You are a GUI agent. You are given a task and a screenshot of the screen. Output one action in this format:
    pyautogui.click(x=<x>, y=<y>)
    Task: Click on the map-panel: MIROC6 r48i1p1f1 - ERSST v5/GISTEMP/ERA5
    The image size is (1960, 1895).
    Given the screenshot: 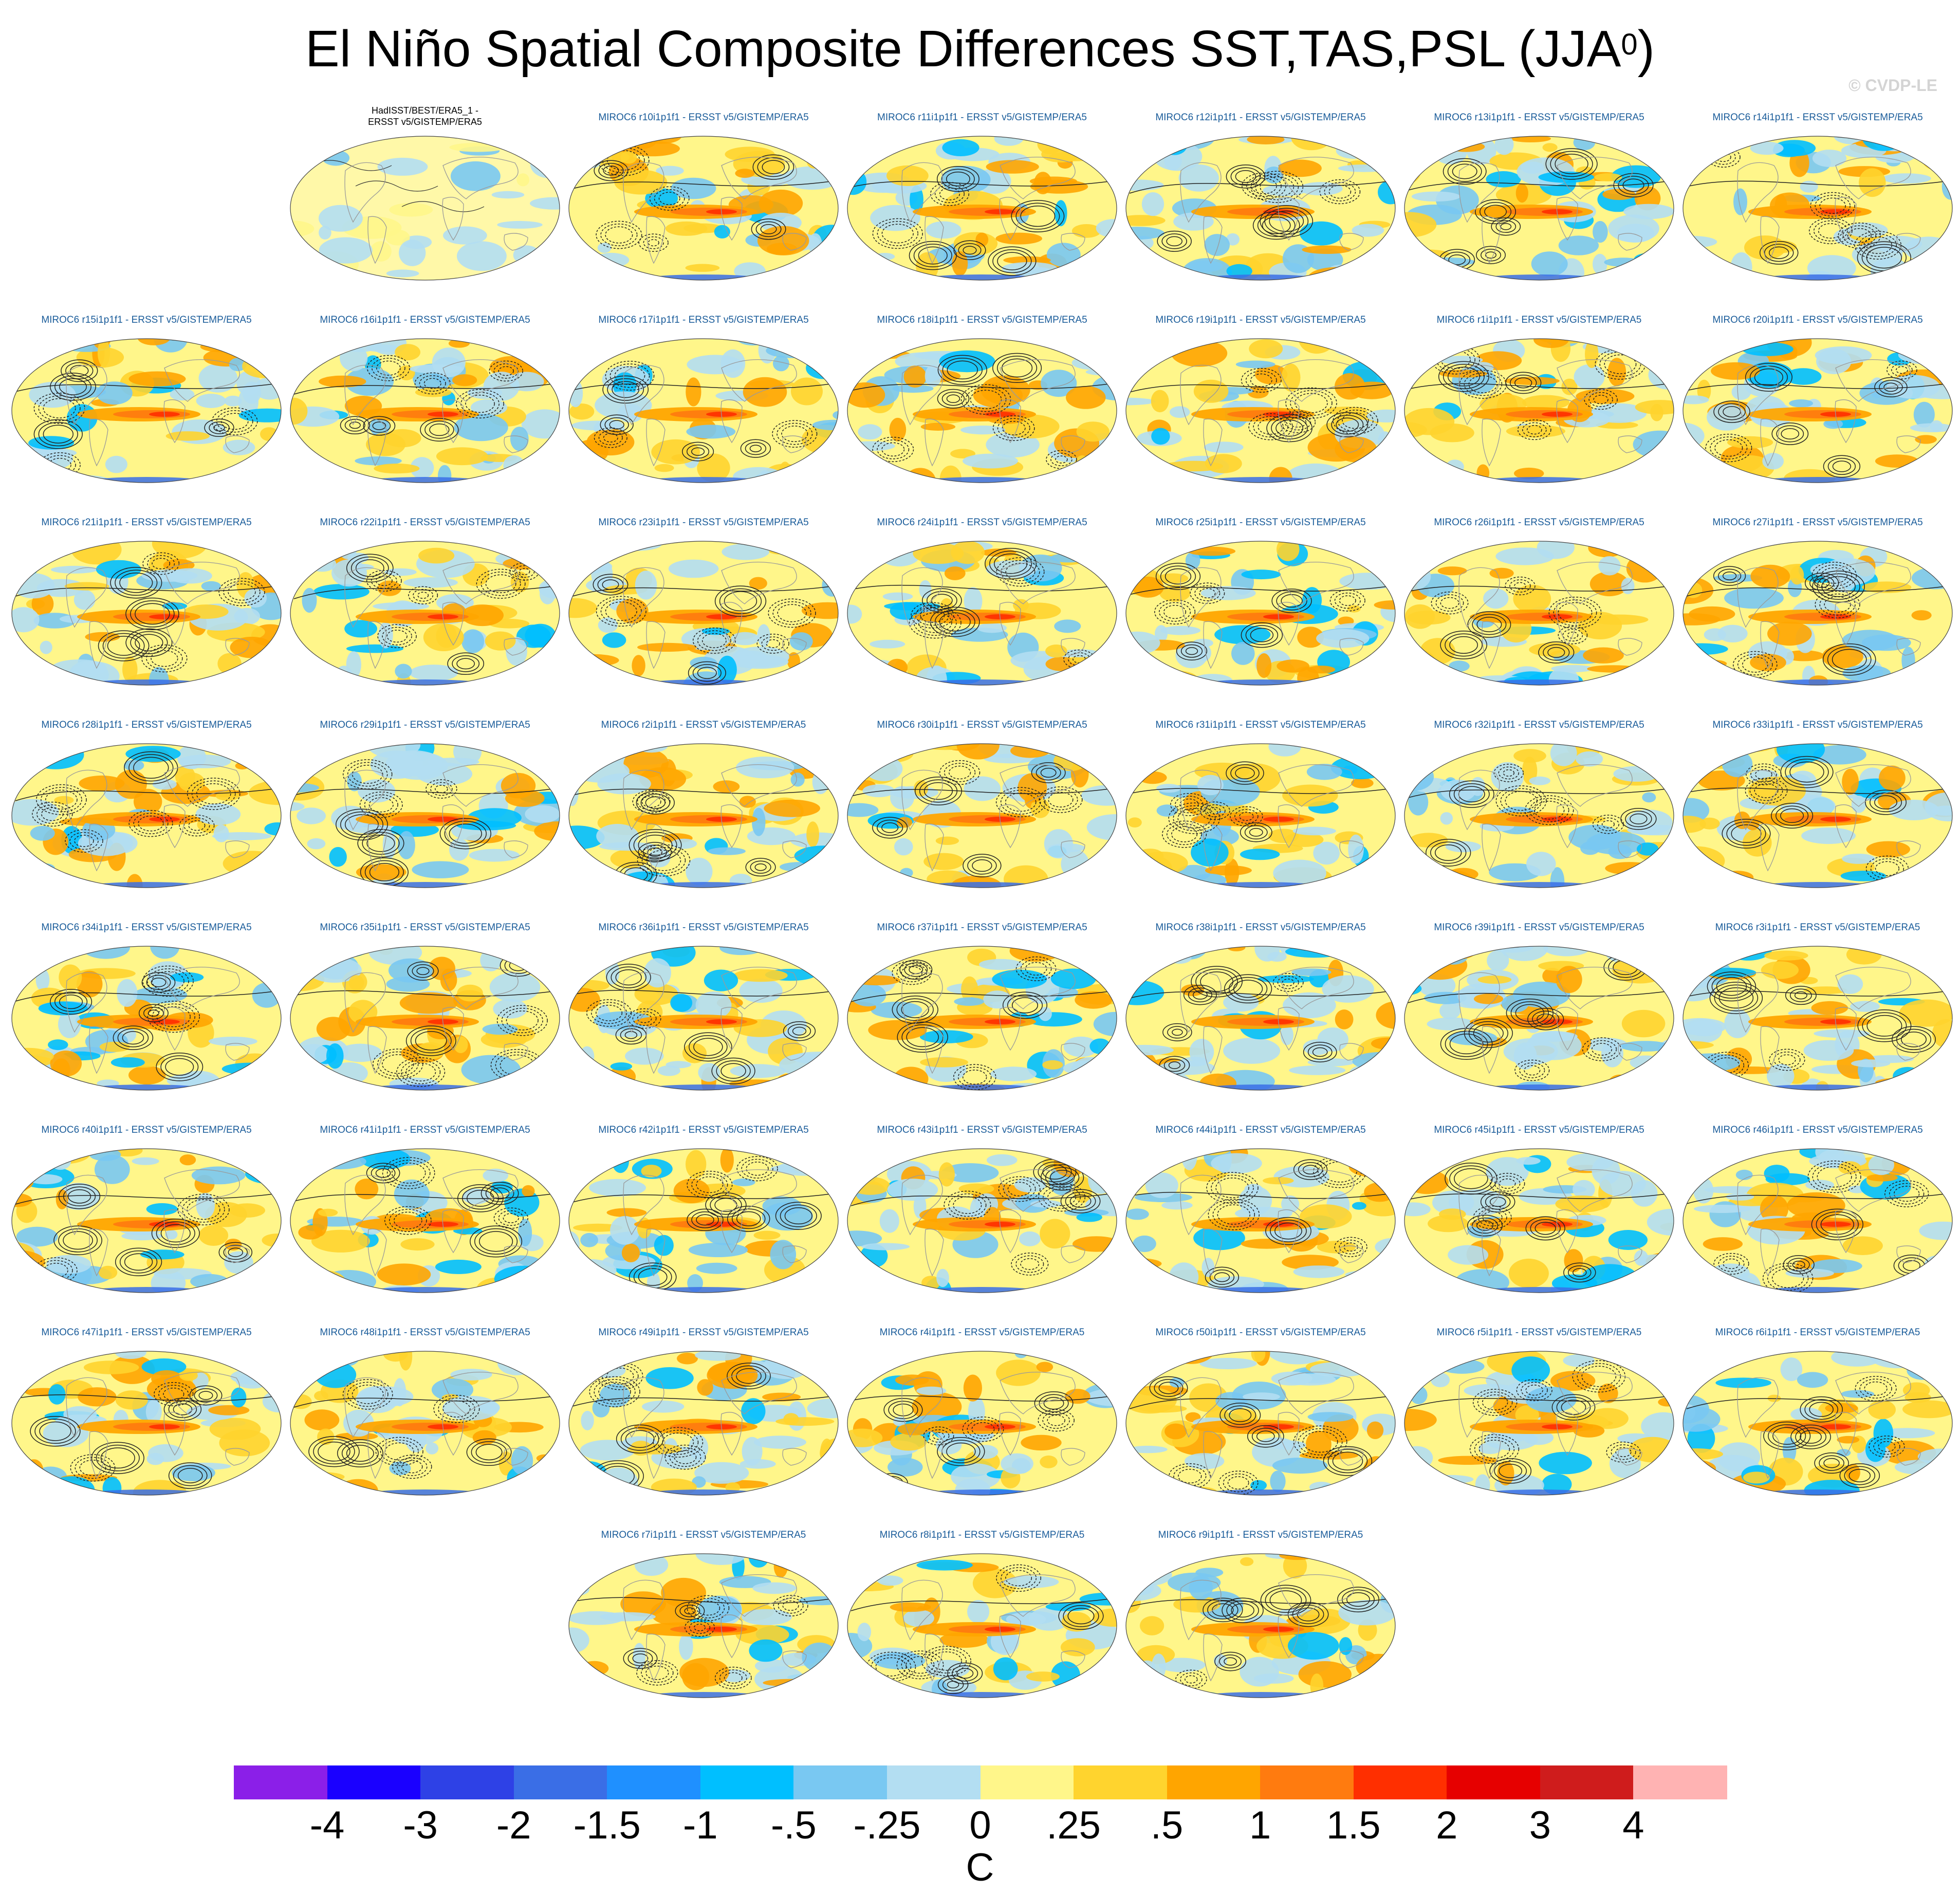 What is the action you would take?
    pyautogui.click(x=425, y=1412)
    